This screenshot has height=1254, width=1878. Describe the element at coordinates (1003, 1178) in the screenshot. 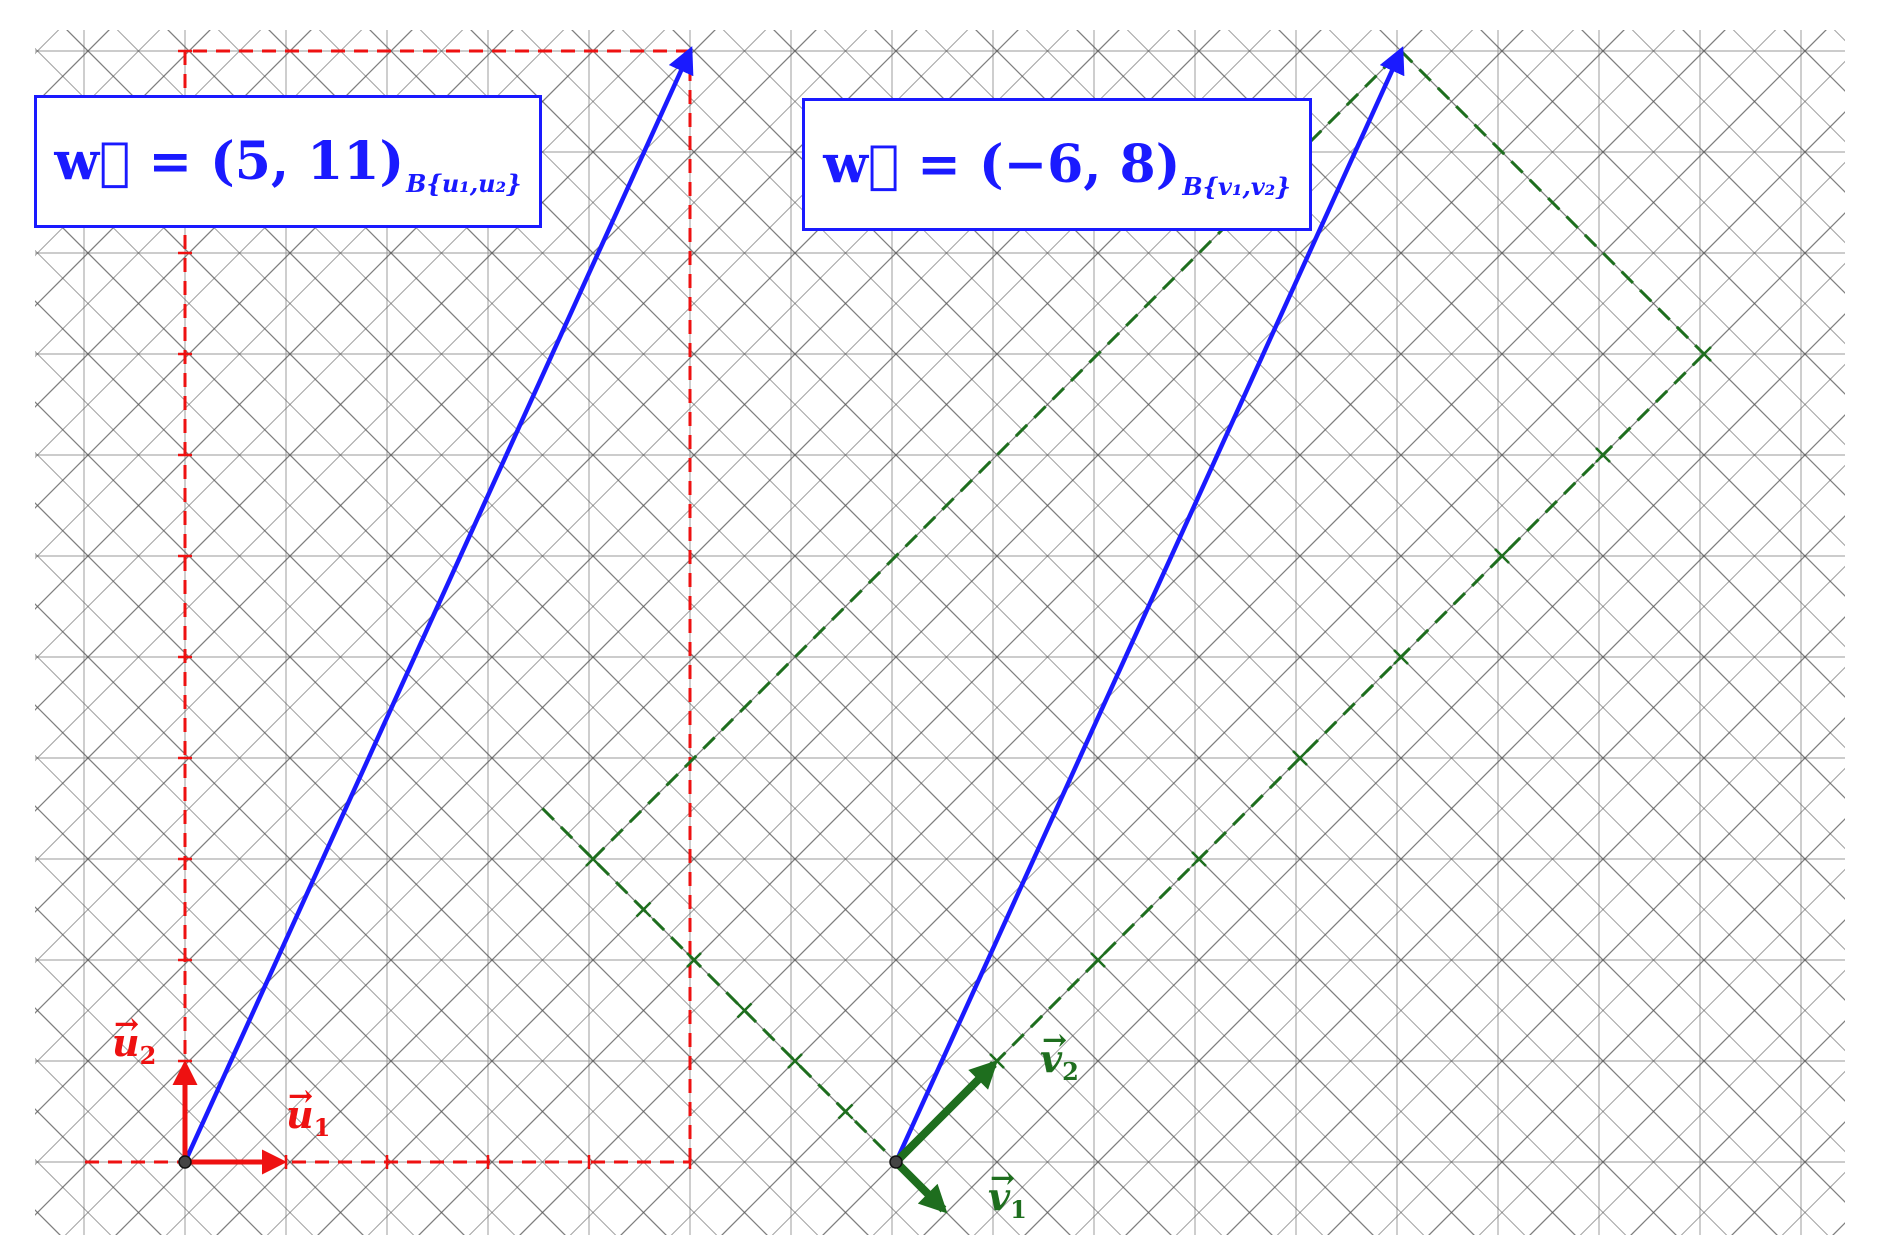

I see `v1-arrow-glyph: →` at that location.